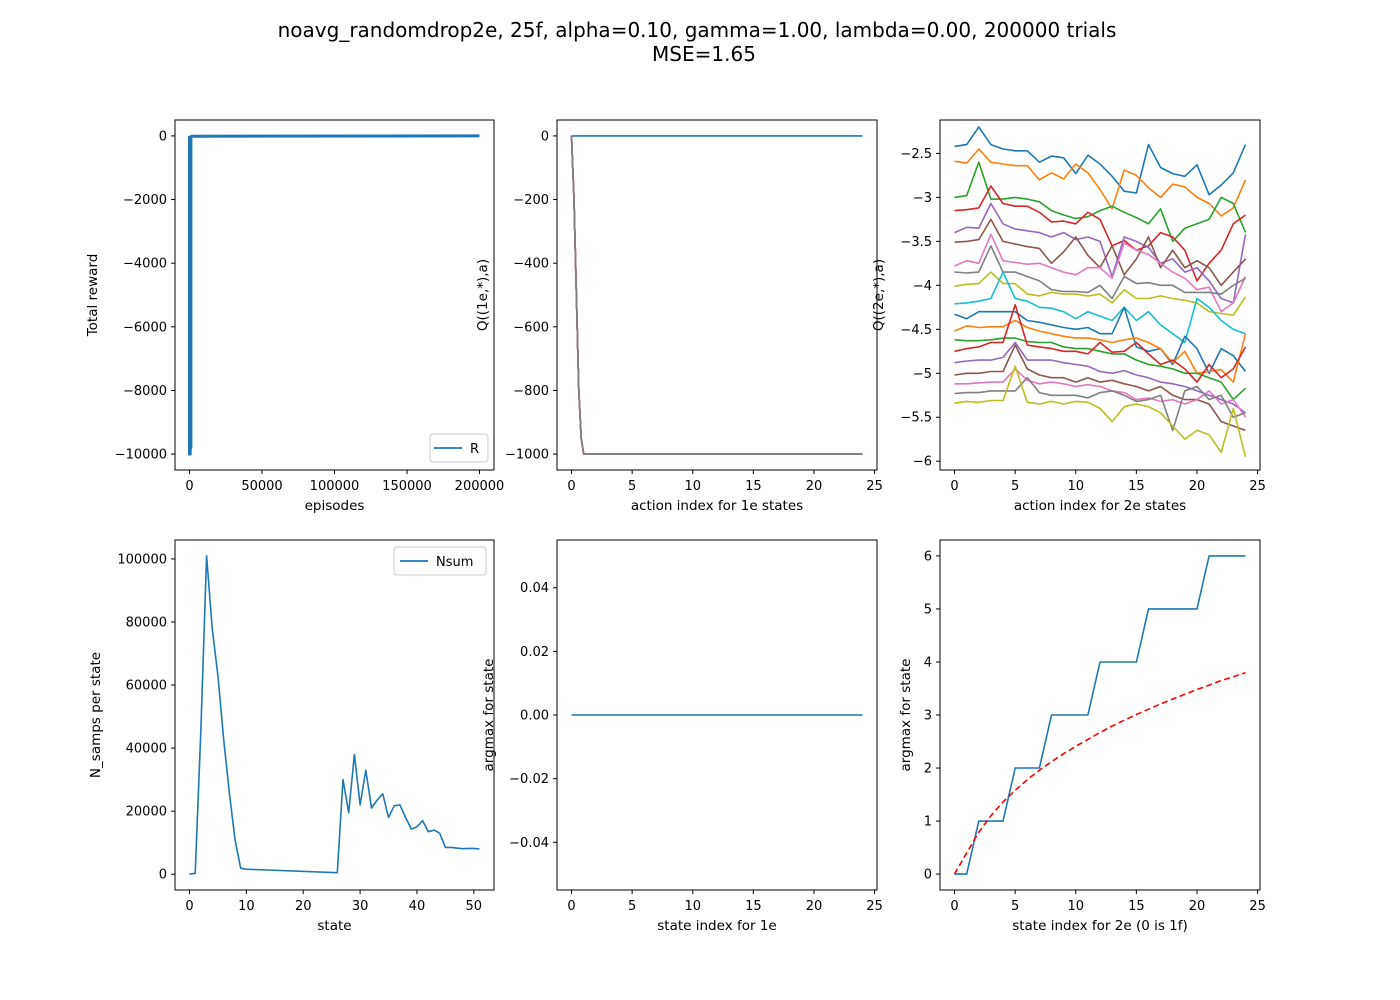 The height and width of the screenshot is (1000, 1400). I want to click on x-axis-label: action index for 1e states, so click(717, 506).